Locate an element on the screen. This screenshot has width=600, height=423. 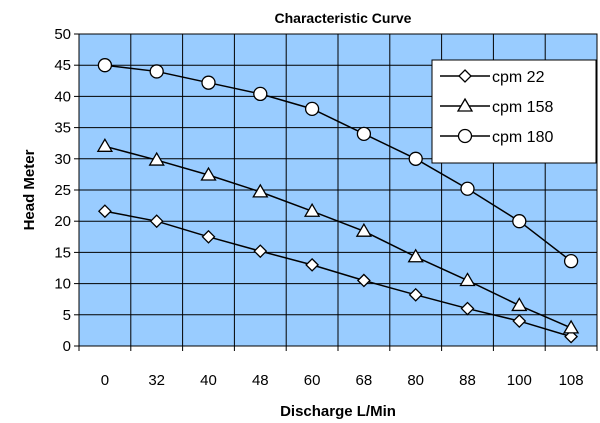
y-tick-label: 10 is located at coordinates (62, 284).